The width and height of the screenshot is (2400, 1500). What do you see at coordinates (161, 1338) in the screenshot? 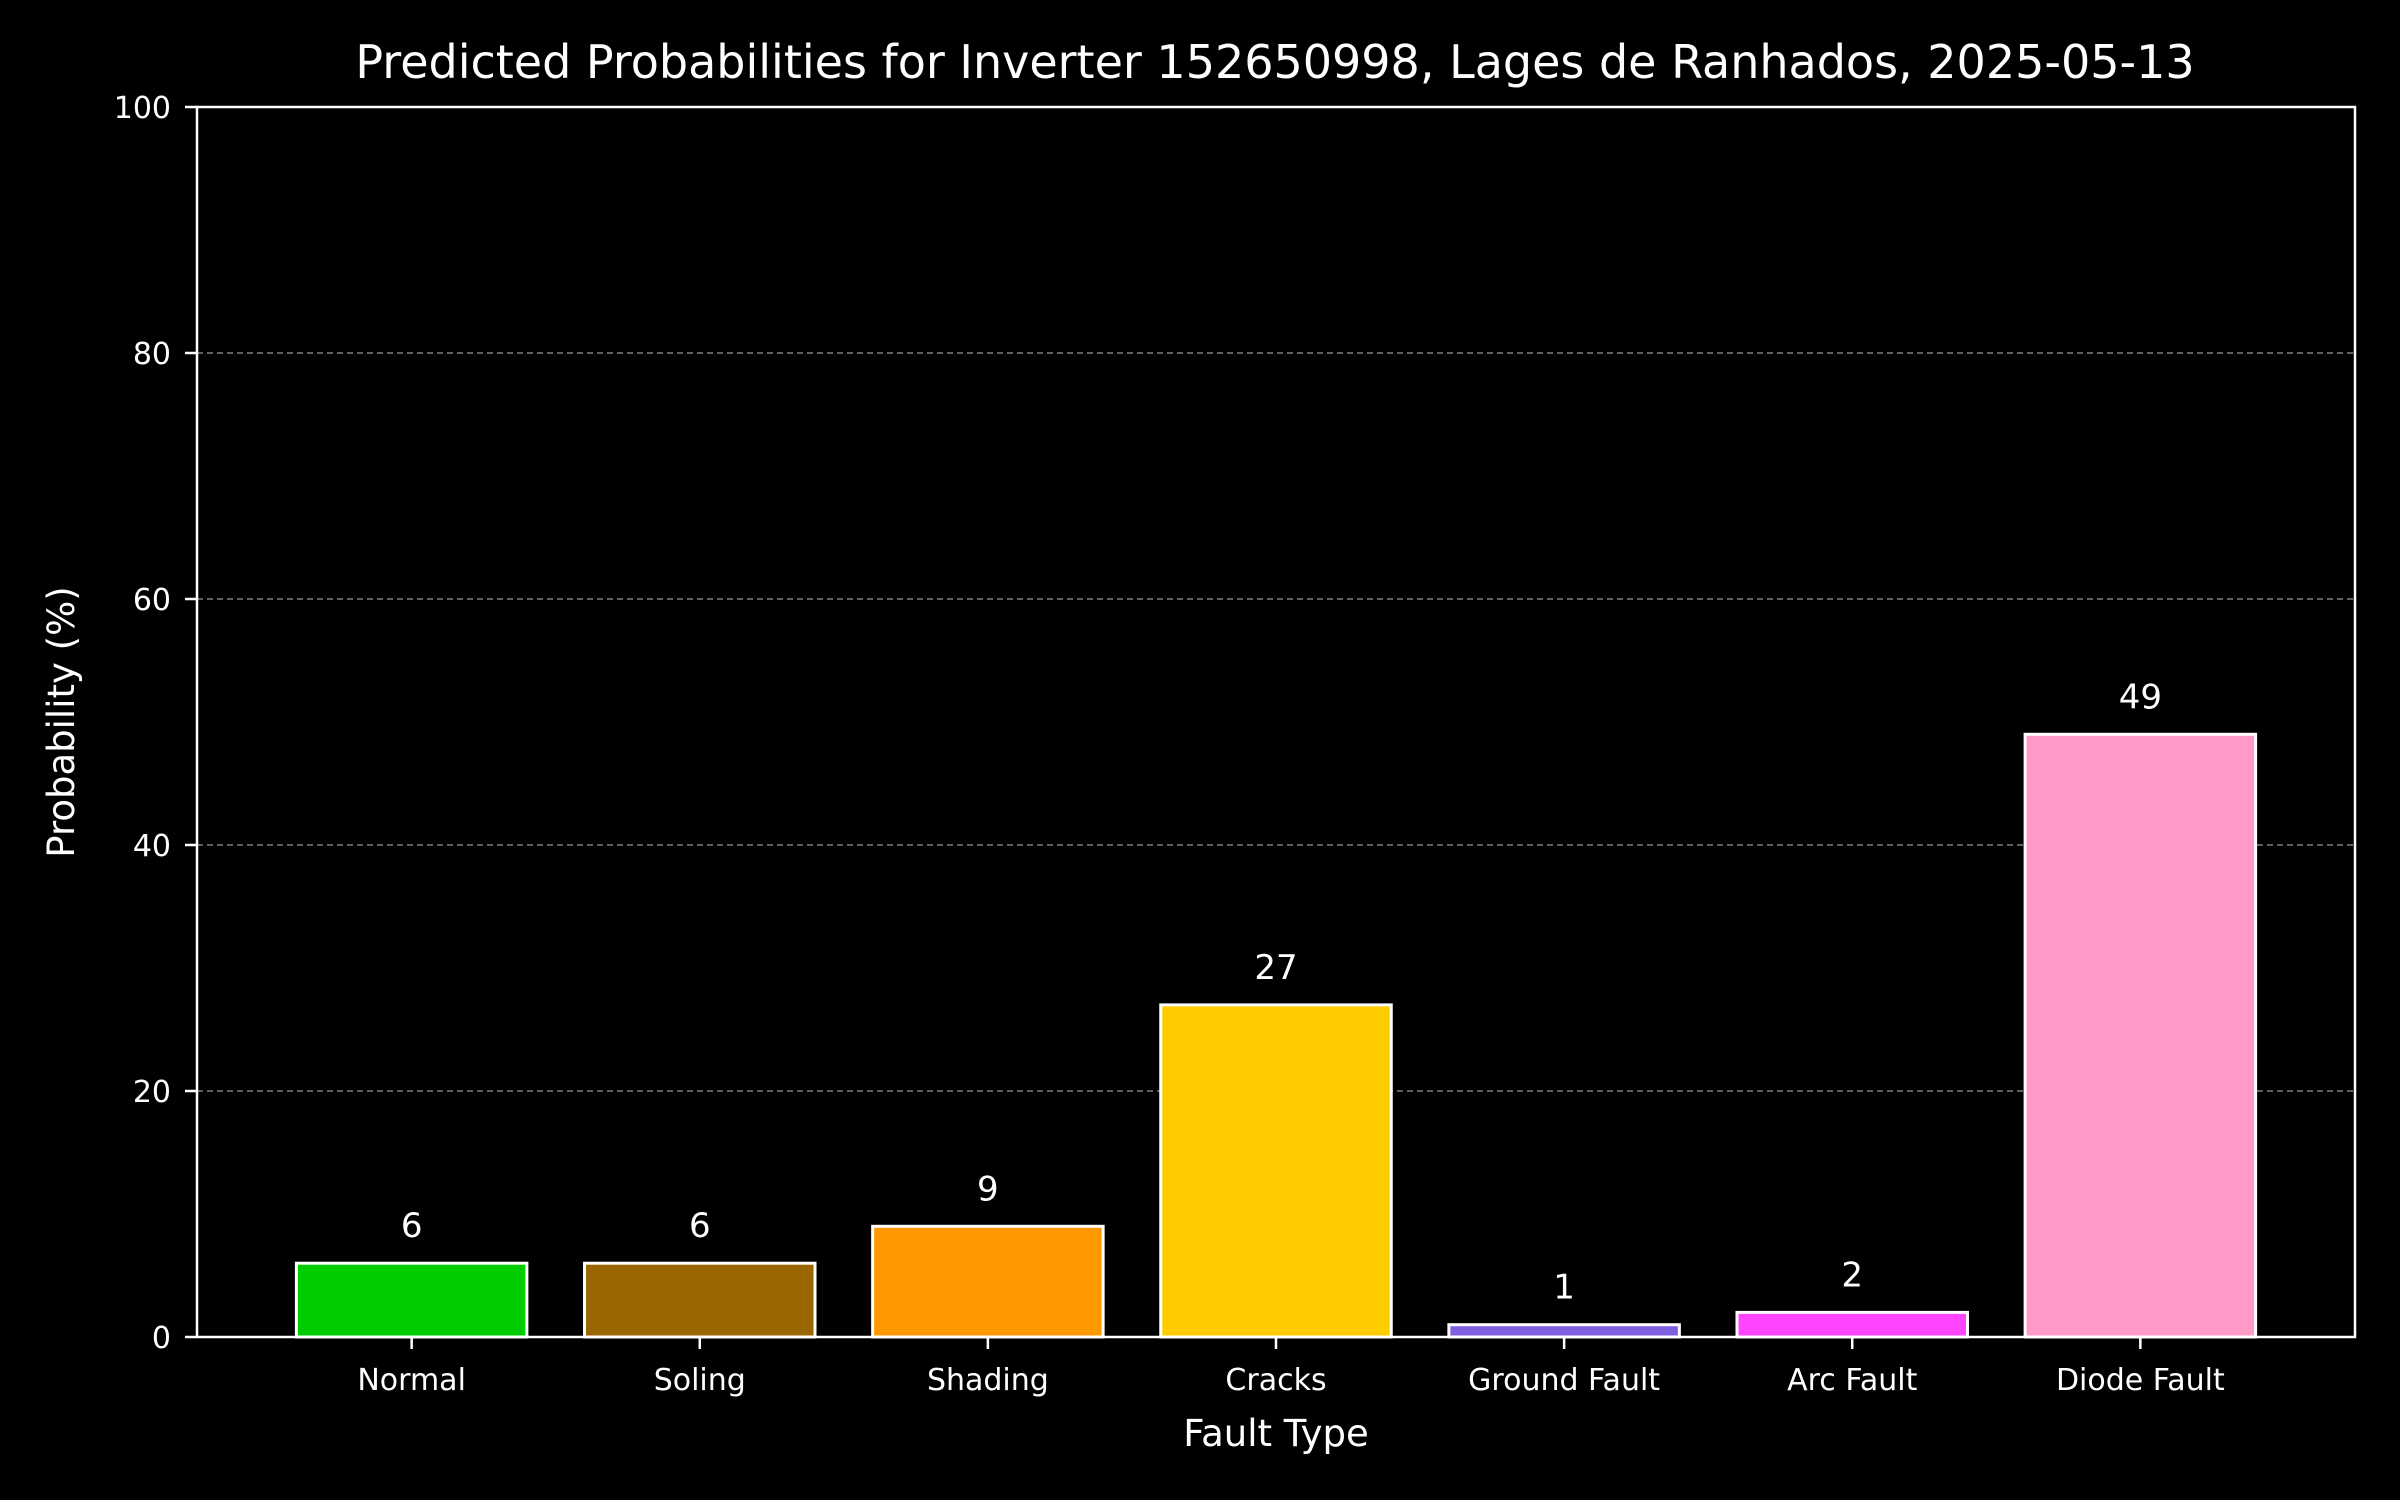
I see `y-tick-label: 0` at bounding box center [161, 1338].